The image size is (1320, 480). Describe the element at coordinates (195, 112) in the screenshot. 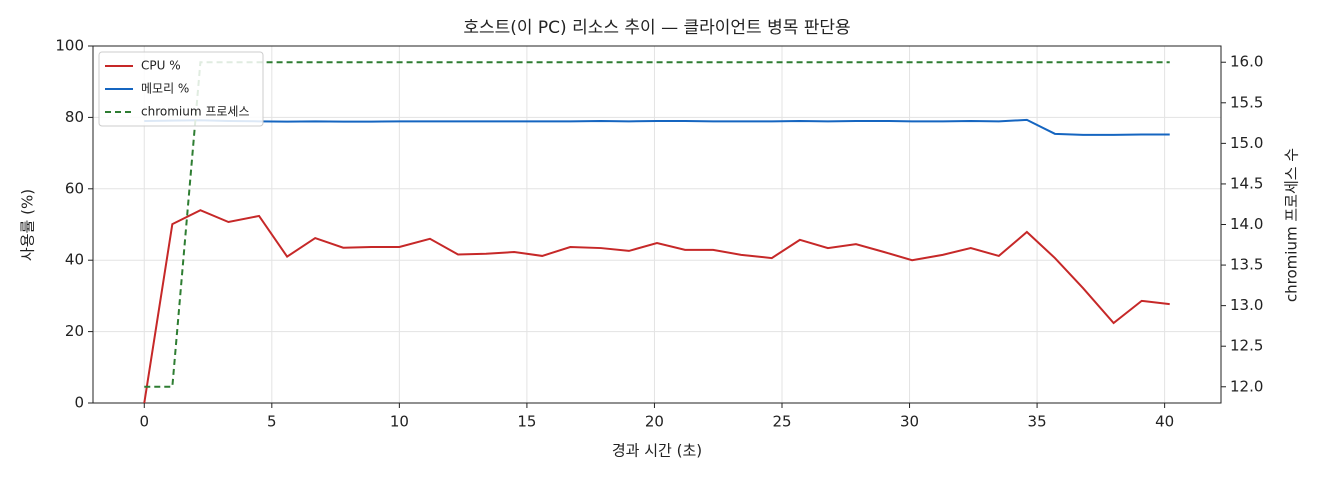

I see `legend-label: chromium 프로세스` at that location.